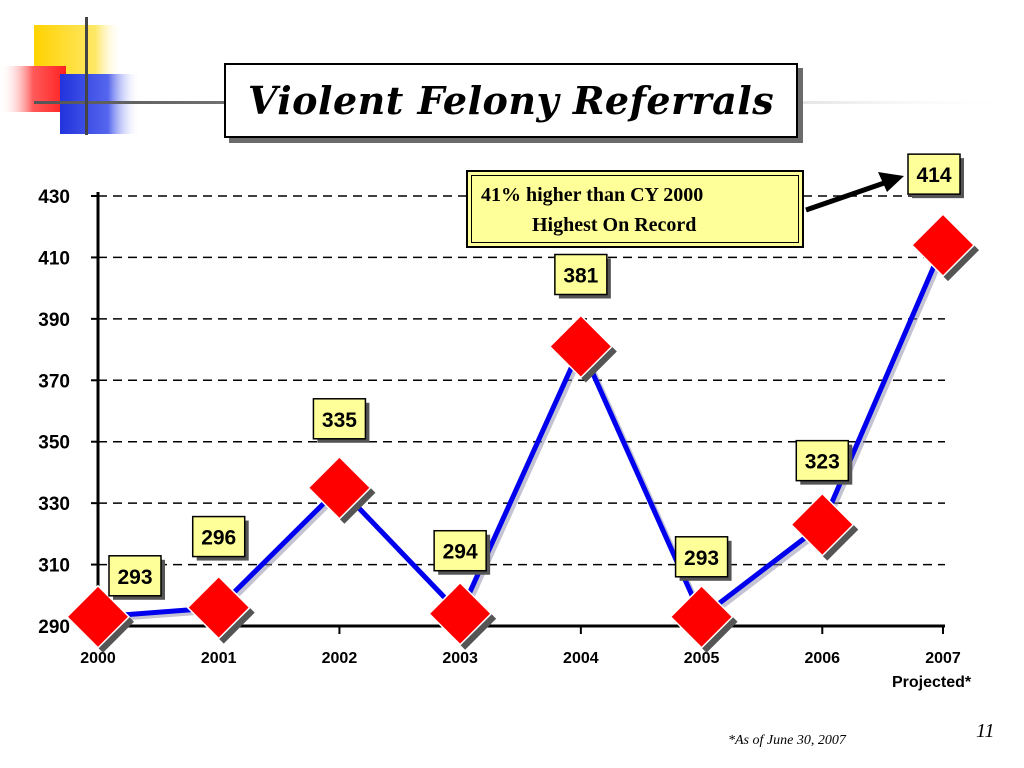  What do you see at coordinates (54, 320) in the screenshot?
I see `y-tick-label-390: 390` at bounding box center [54, 320].